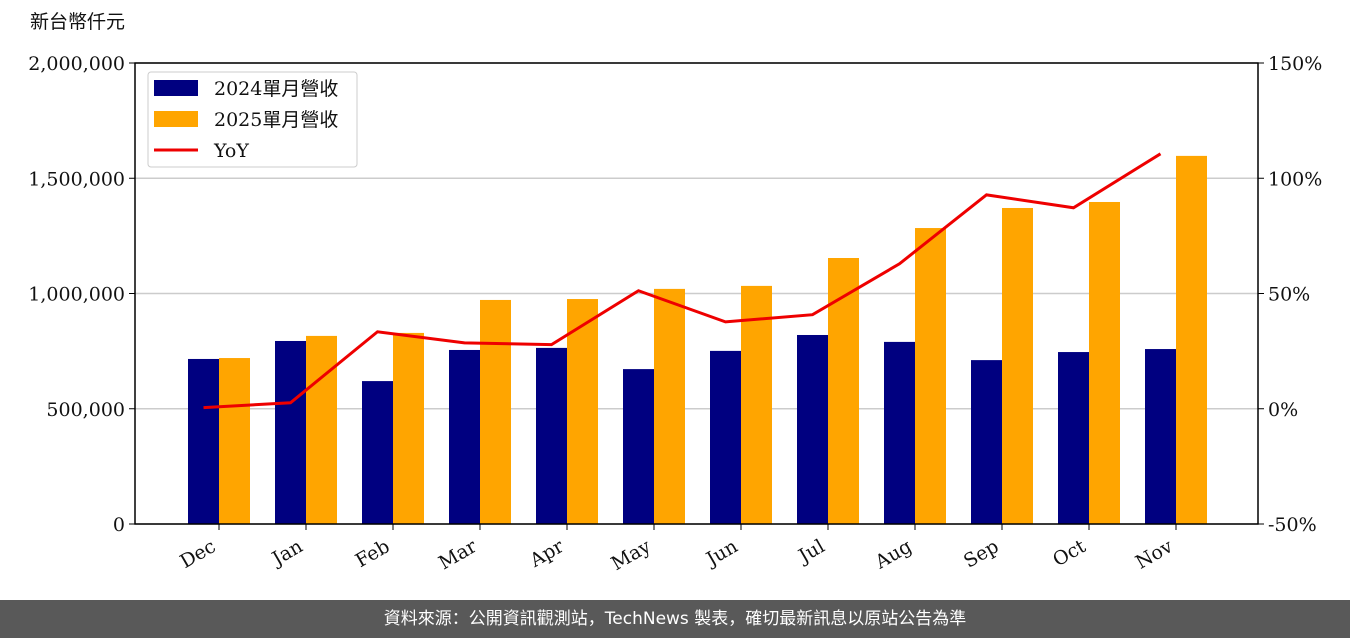 This screenshot has height=638, width=1350. Describe the element at coordinates (276, 89) in the screenshot. I see `legend-label: 2024單月營收` at that location.